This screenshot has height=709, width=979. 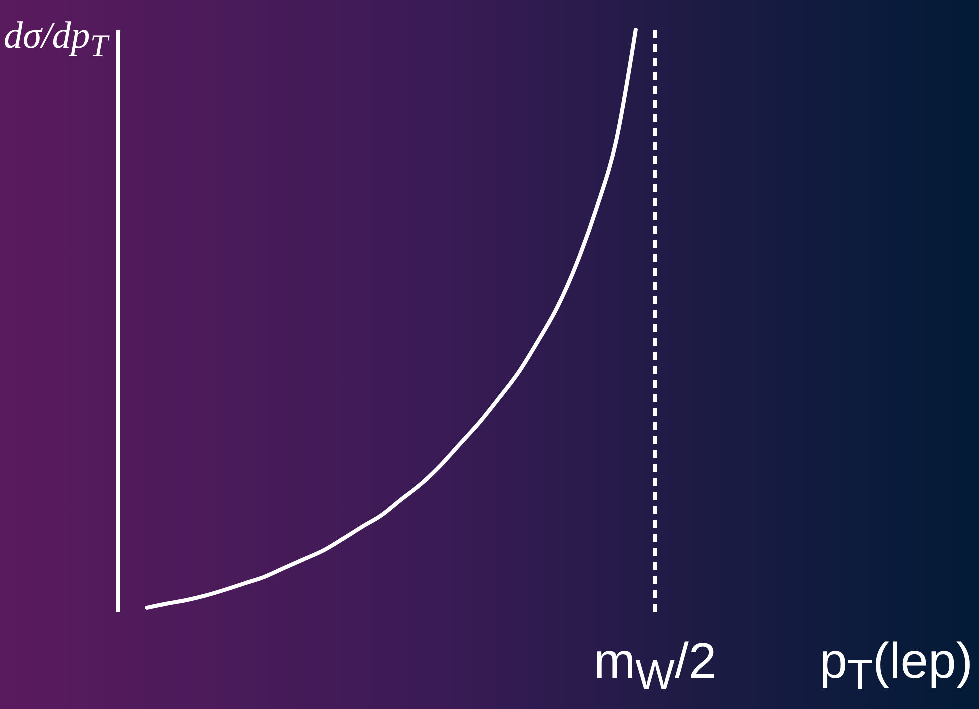 I want to click on x-axis-title: p$_{T}$(lep), so click(x=896, y=665).